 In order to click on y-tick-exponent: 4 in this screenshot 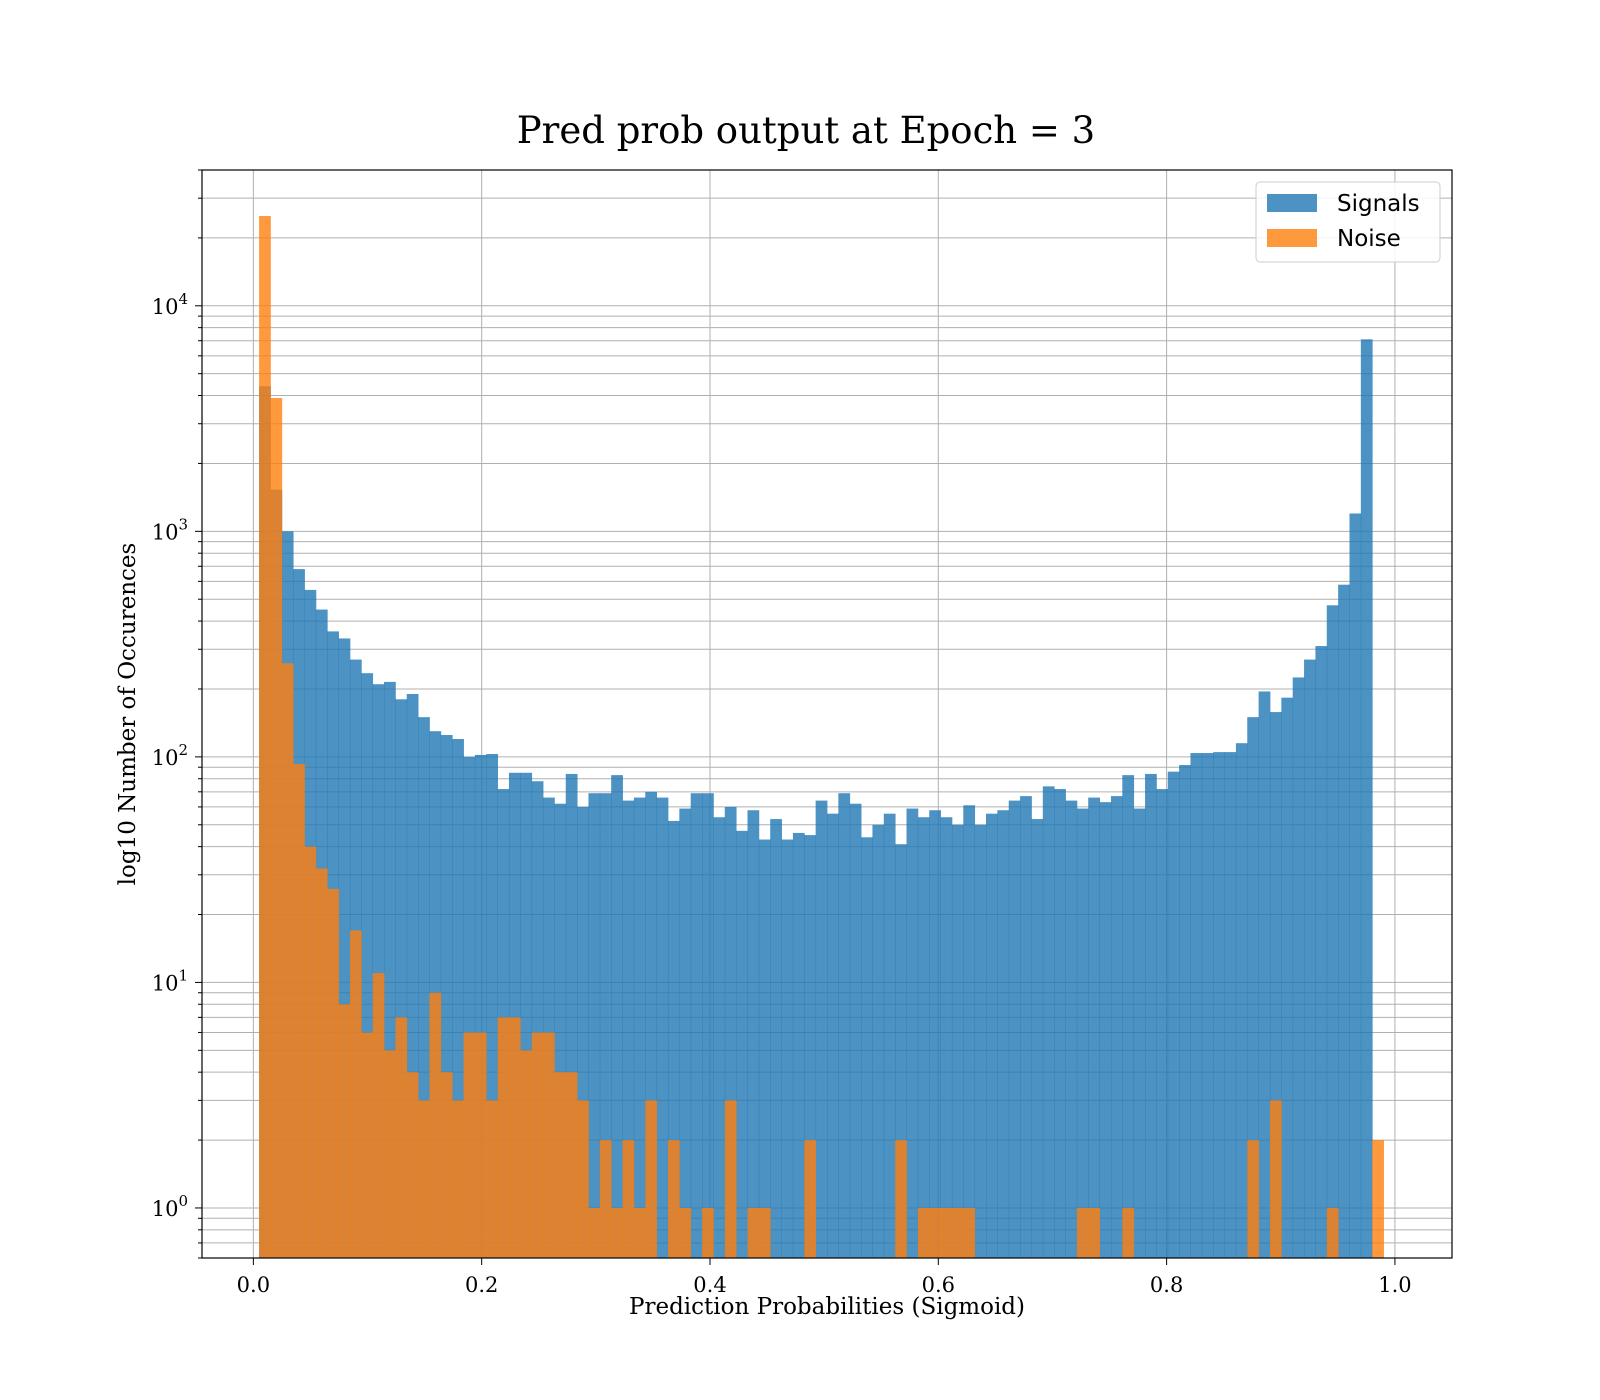, I will do `click(183, 299)`.